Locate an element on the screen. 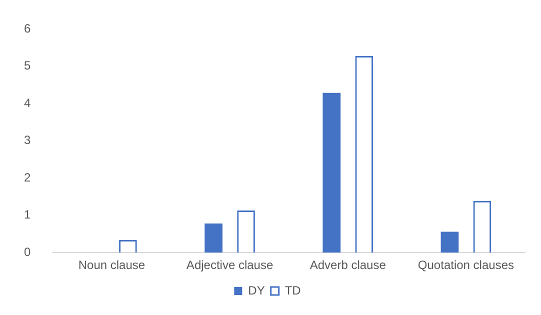  legend-label: DY is located at coordinates (256, 290).